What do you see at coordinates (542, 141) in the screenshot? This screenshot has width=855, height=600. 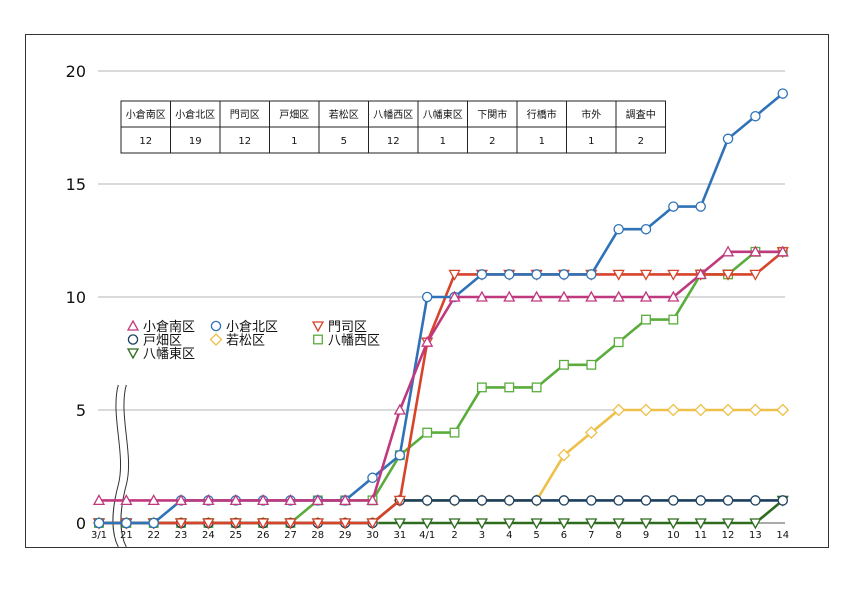 I see `table-value-cell: 1` at bounding box center [542, 141].